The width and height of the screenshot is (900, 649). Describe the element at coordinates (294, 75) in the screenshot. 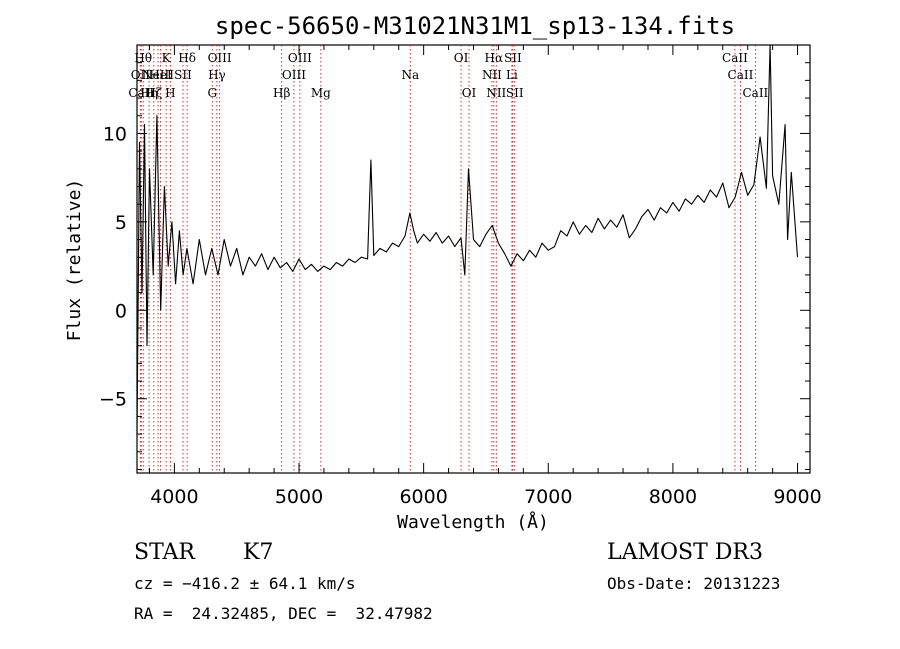

I see `line-label-15: OIII` at that location.